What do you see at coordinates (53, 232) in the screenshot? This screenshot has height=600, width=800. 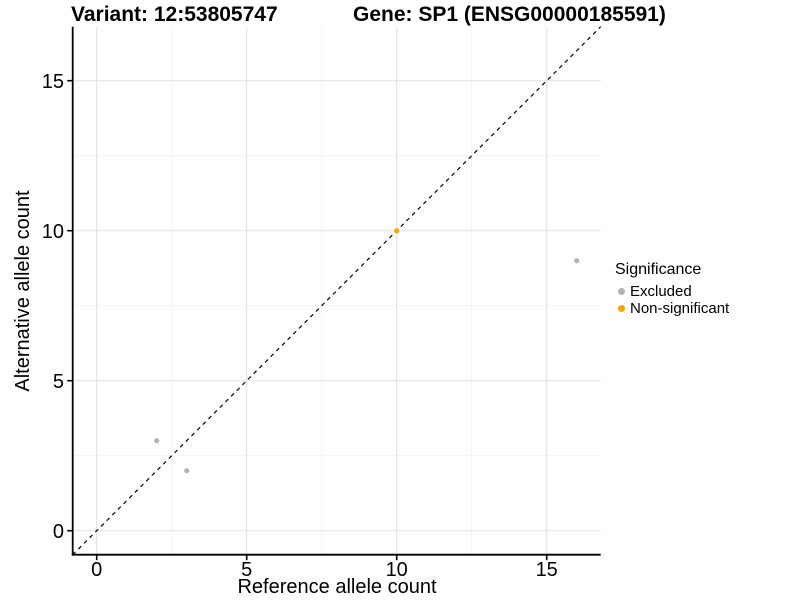 I see `y-tick-label: 10` at bounding box center [53, 232].